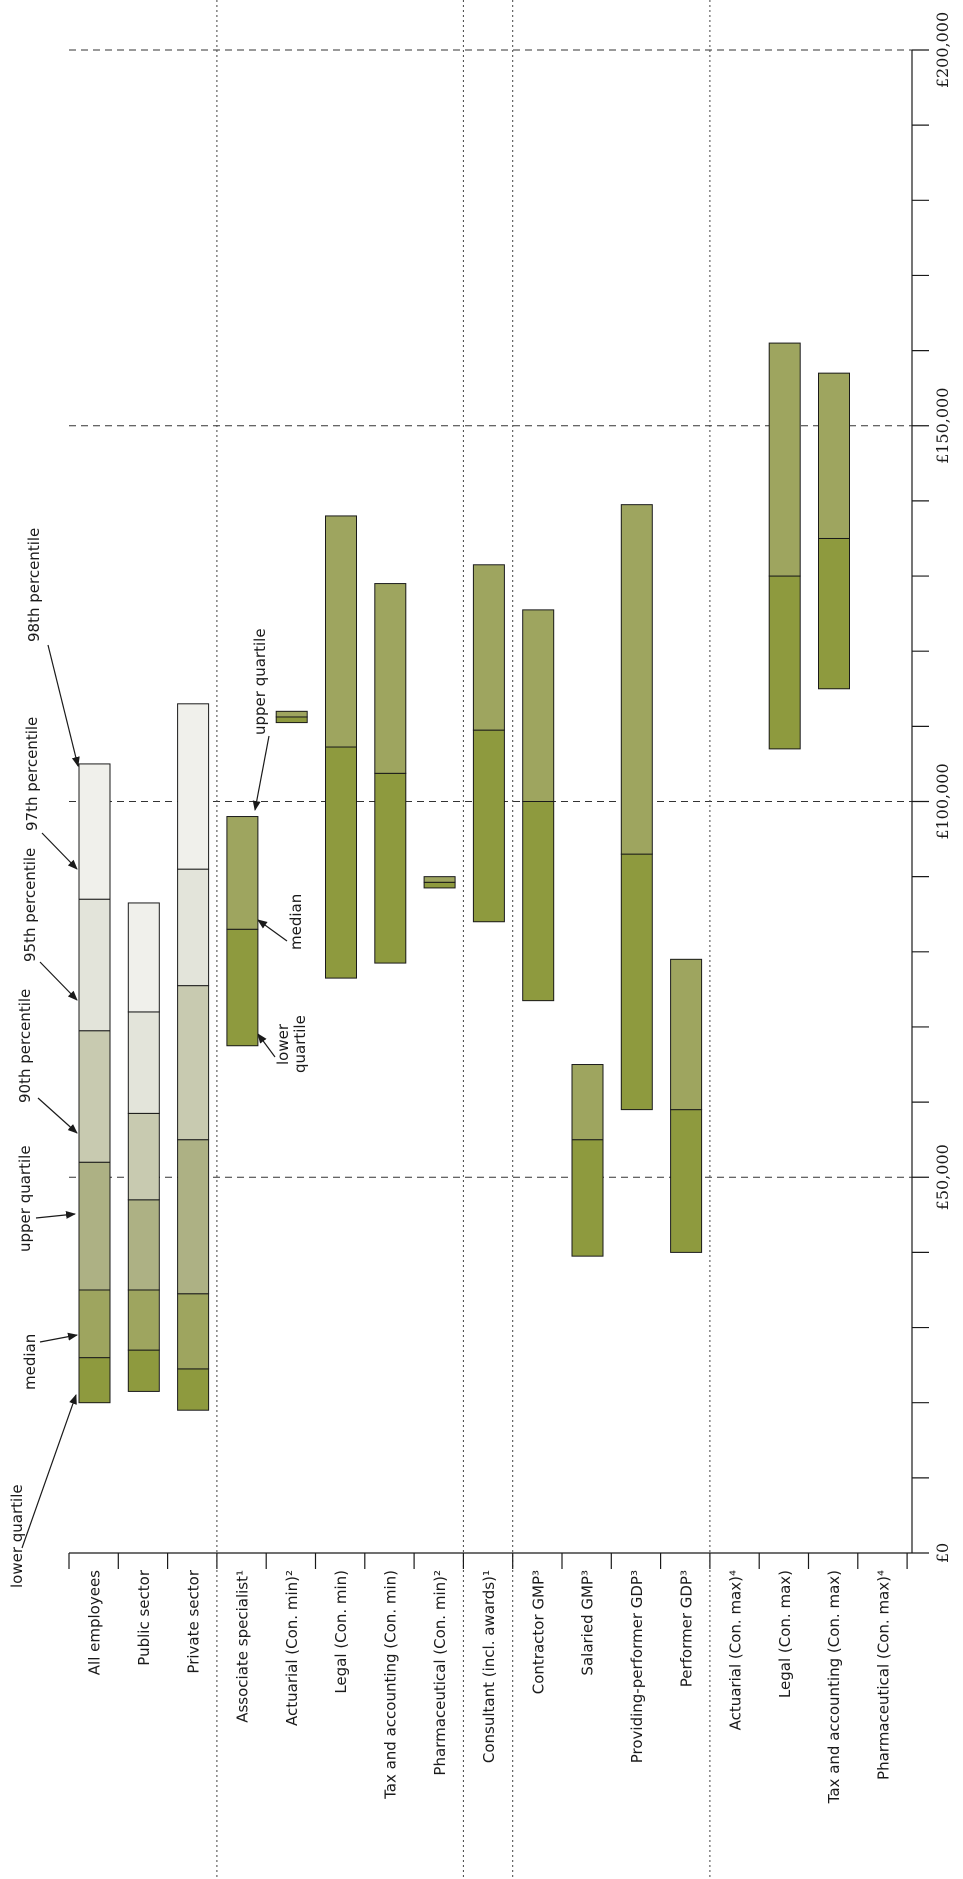 The height and width of the screenshot is (1879, 963). Describe the element at coordinates (47, 1061) in the screenshot. I see `annotation: 90th percentile` at that location.